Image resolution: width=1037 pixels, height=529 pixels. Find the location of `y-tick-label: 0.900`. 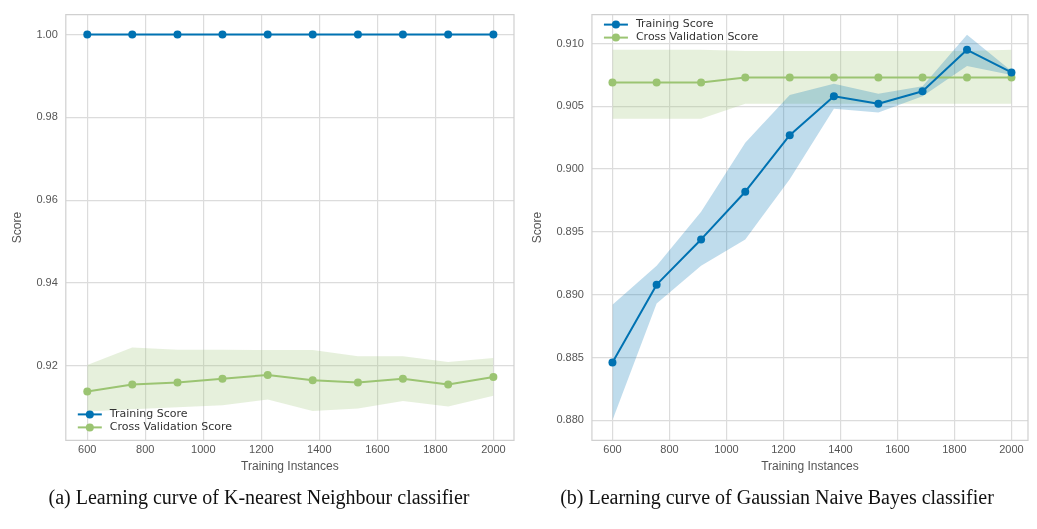

y-tick-label: 0.900 is located at coordinates (570, 168).